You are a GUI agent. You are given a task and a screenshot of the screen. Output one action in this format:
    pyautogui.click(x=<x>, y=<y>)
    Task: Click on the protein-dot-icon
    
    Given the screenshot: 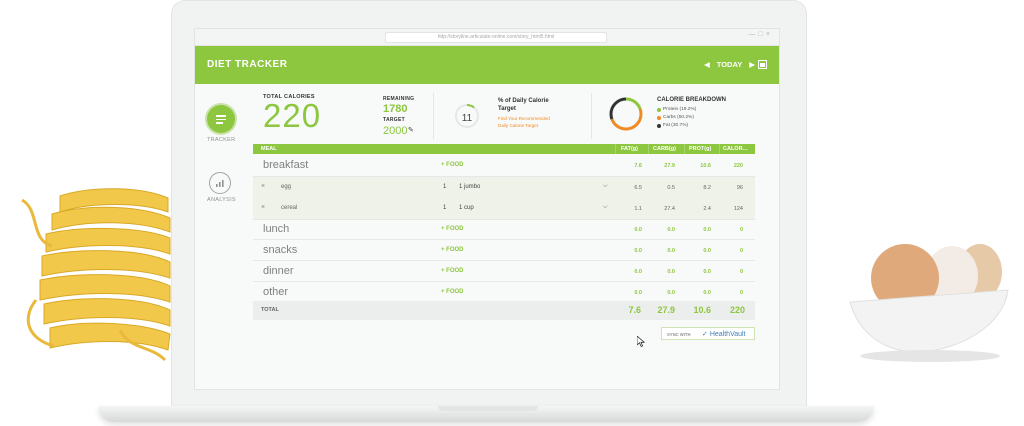 What is the action you would take?
    pyautogui.click(x=659, y=109)
    